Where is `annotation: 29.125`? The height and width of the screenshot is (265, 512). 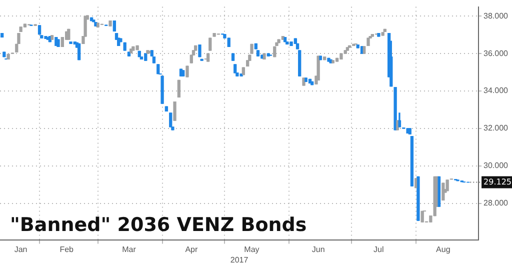 annotation: 29.125 is located at coordinates (498, 181).